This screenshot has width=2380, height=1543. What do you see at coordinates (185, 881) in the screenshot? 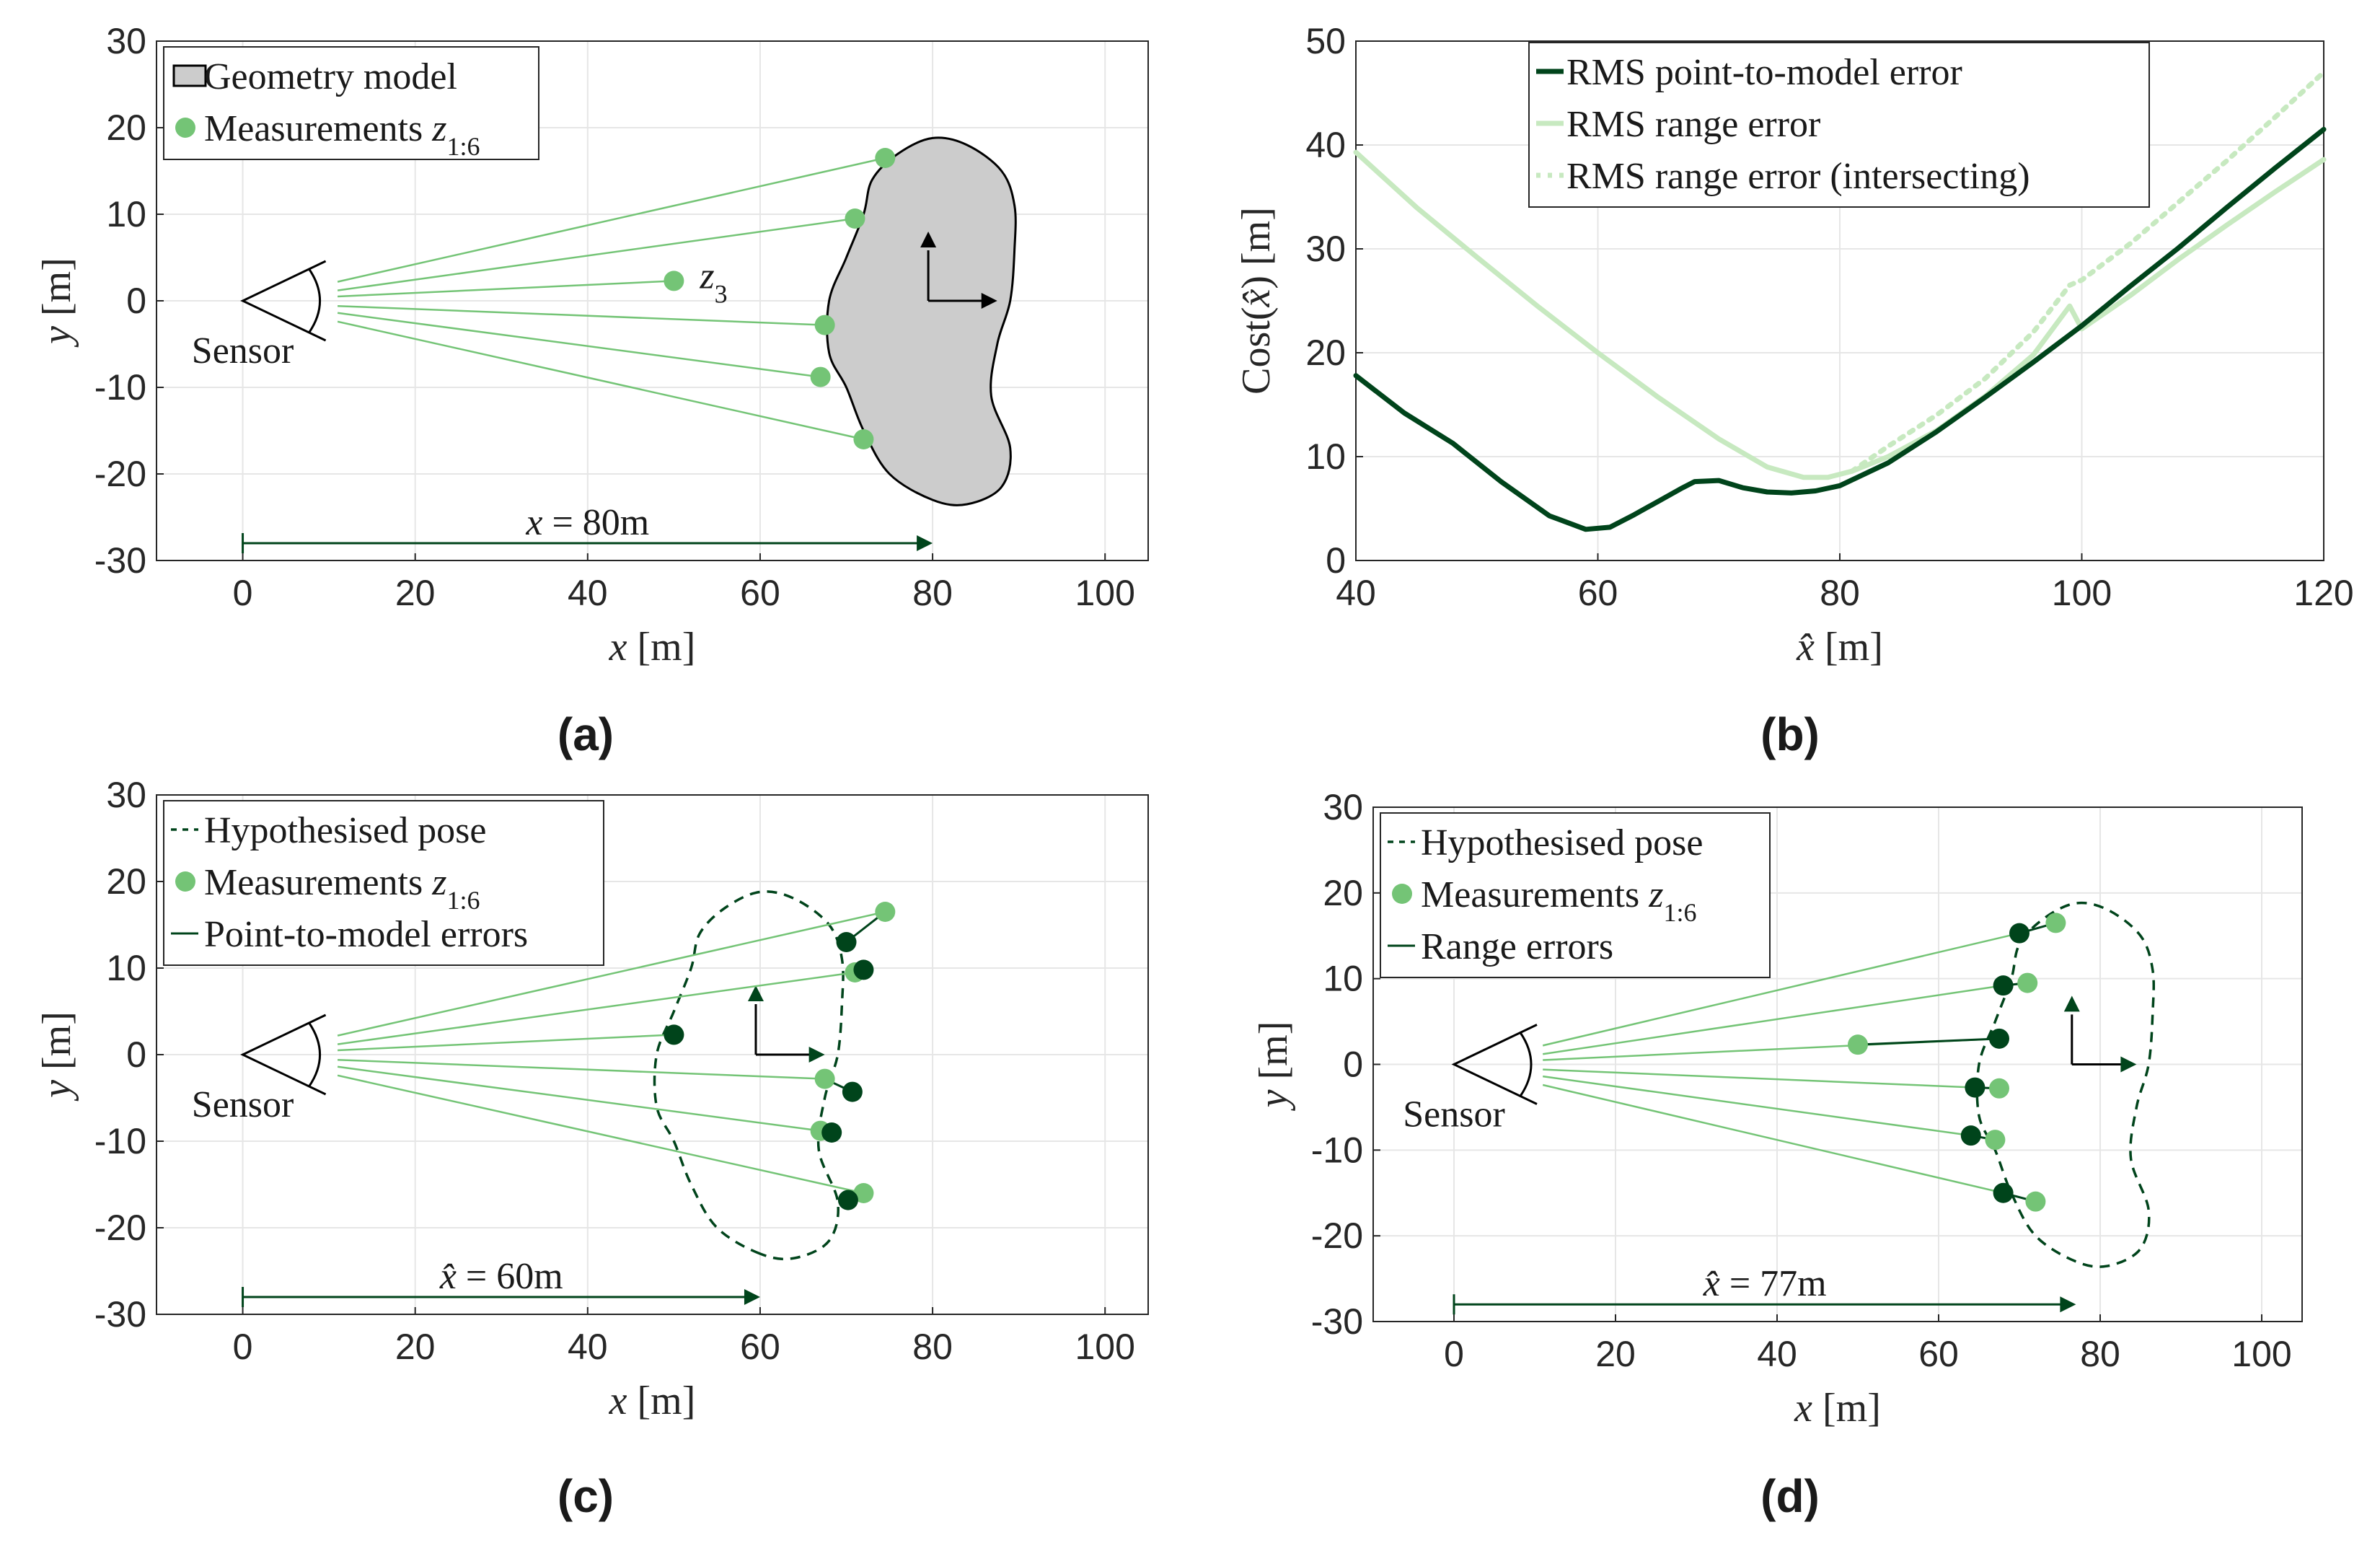
I see `legend-swatch-measurement-c` at bounding box center [185, 881].